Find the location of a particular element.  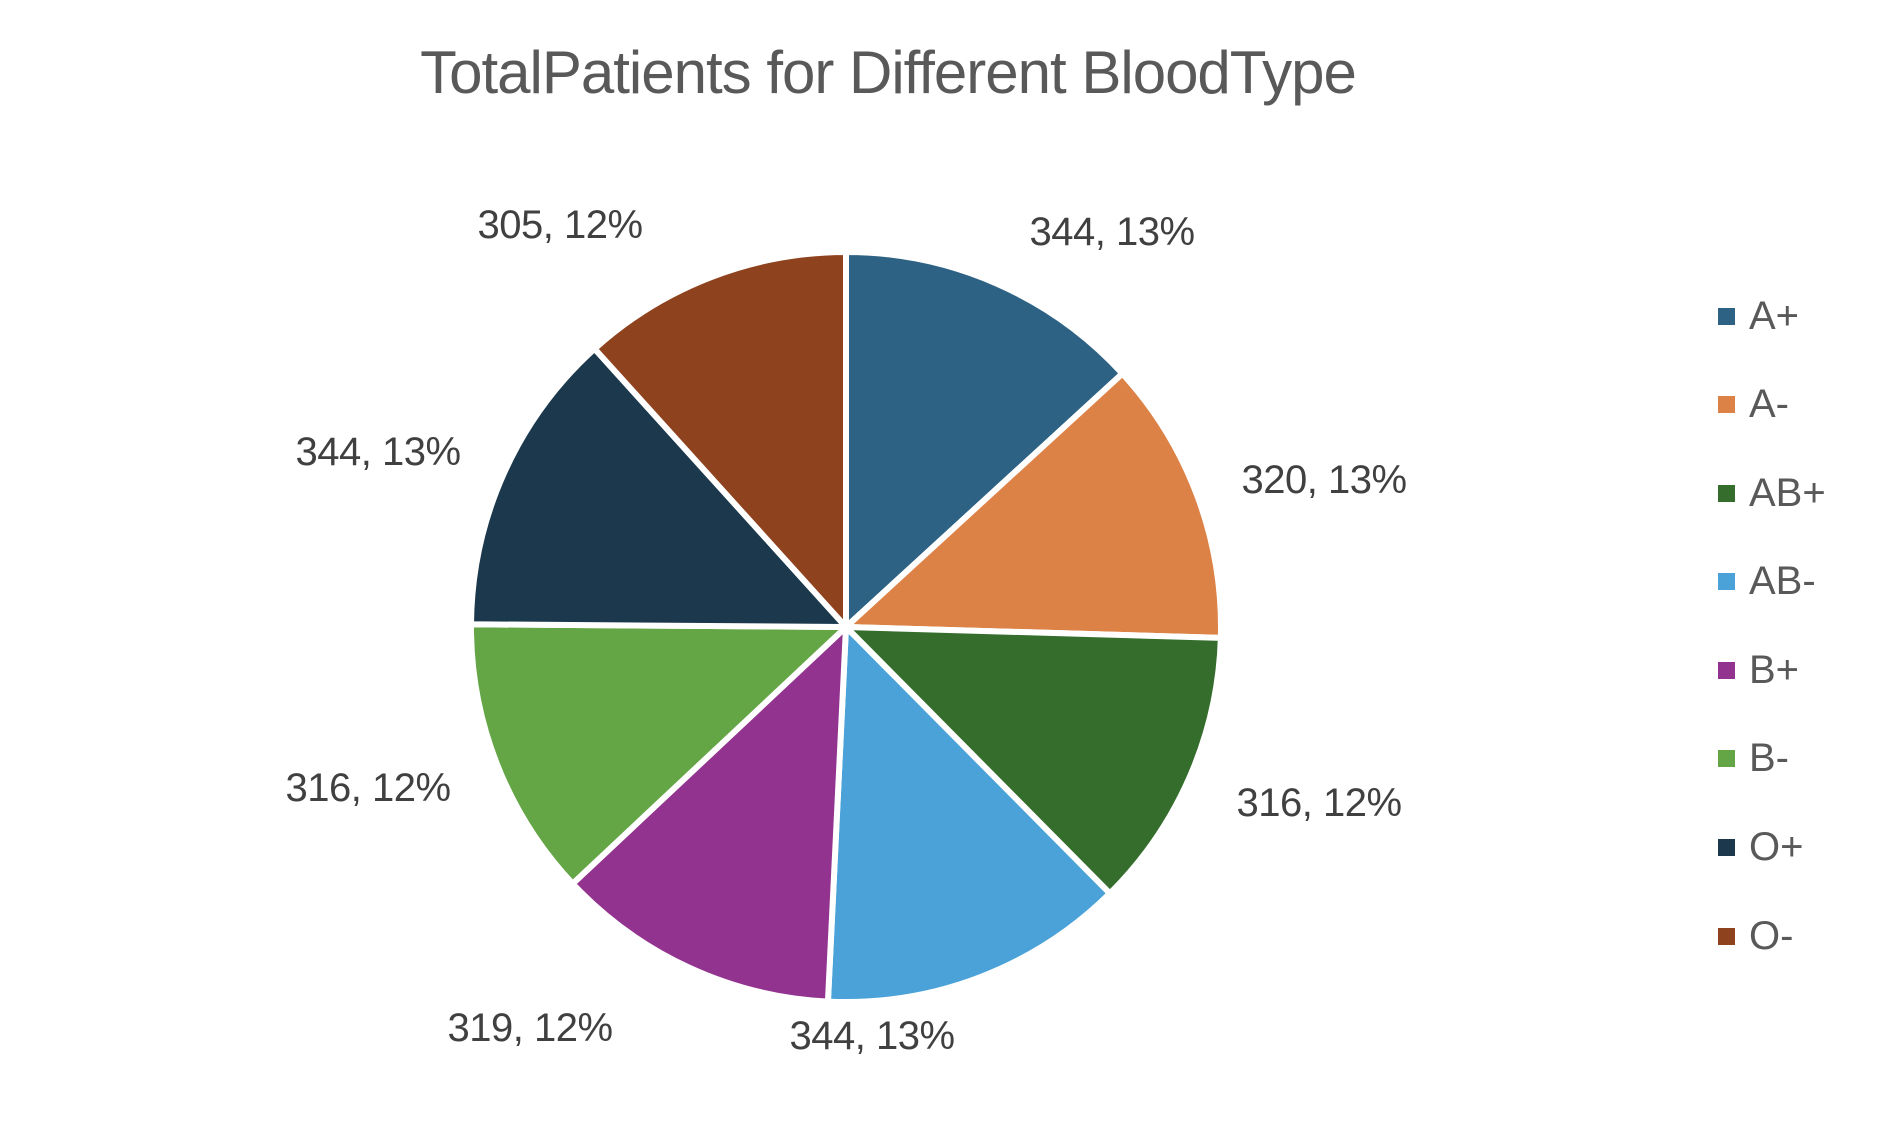

legend-label: A+ is located at coordinates (1774, 315).